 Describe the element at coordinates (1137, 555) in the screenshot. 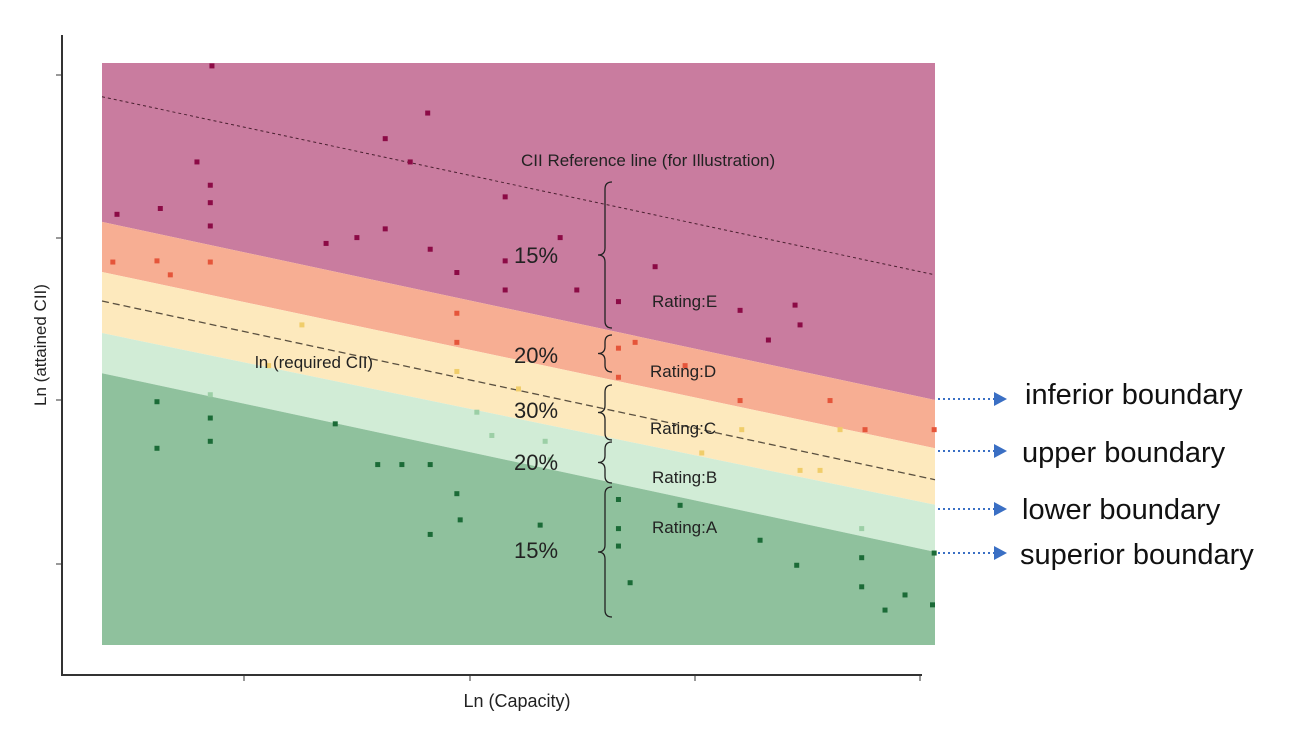

I see `superior-boundary-label: superior boundary` at that location.